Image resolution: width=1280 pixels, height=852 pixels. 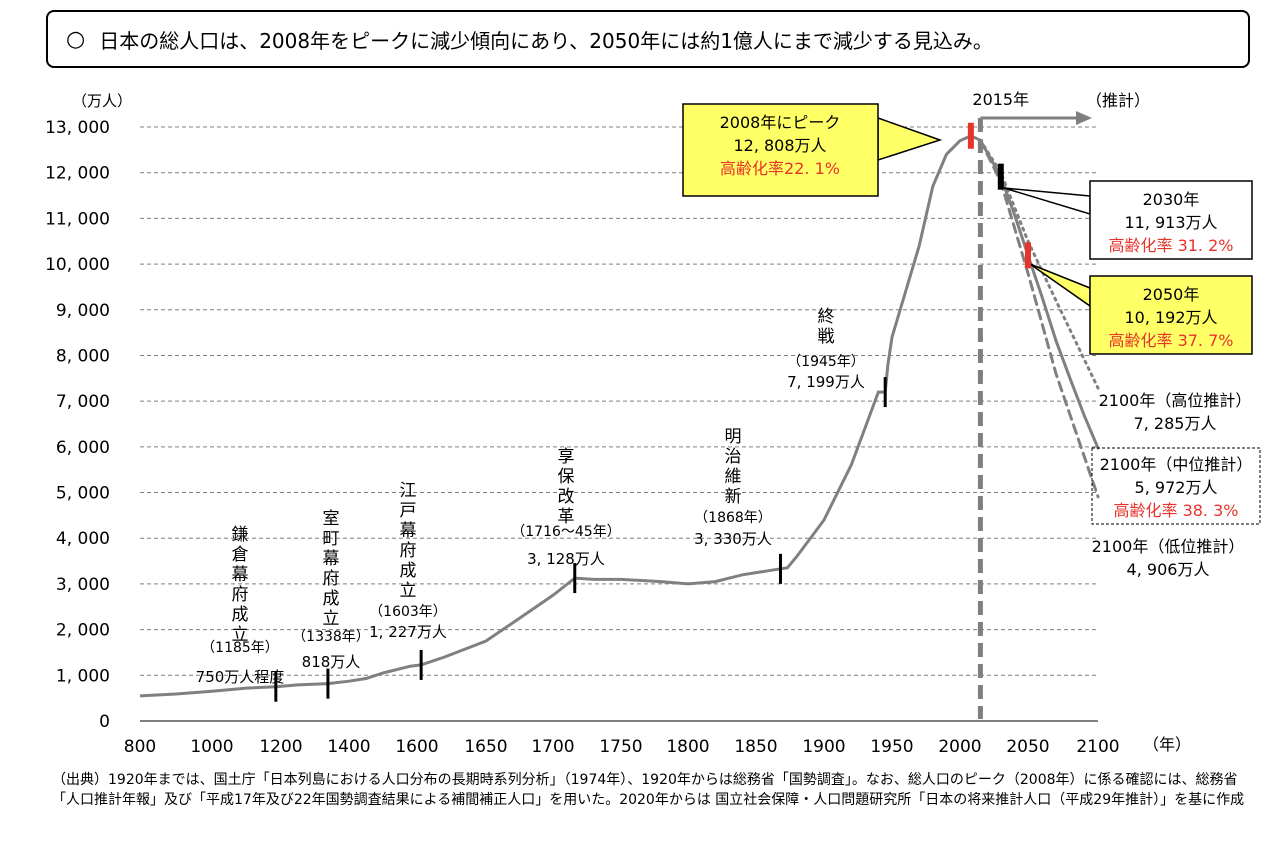 I want to click on era-population-label: 818万人, so click(x=331, y=662).